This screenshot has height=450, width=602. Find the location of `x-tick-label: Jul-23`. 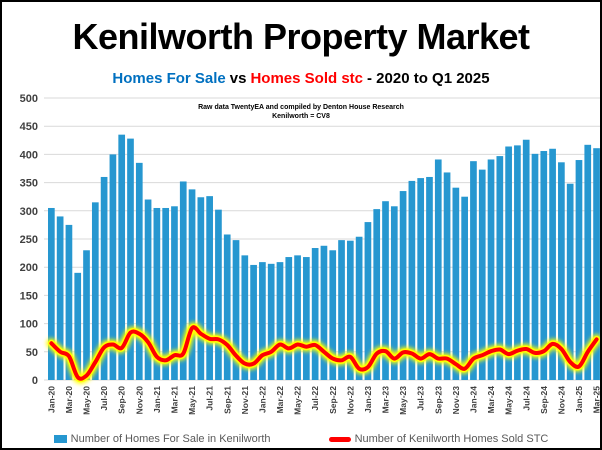

x-tick-label: Jul-23 is located at coordinates (421, 398).